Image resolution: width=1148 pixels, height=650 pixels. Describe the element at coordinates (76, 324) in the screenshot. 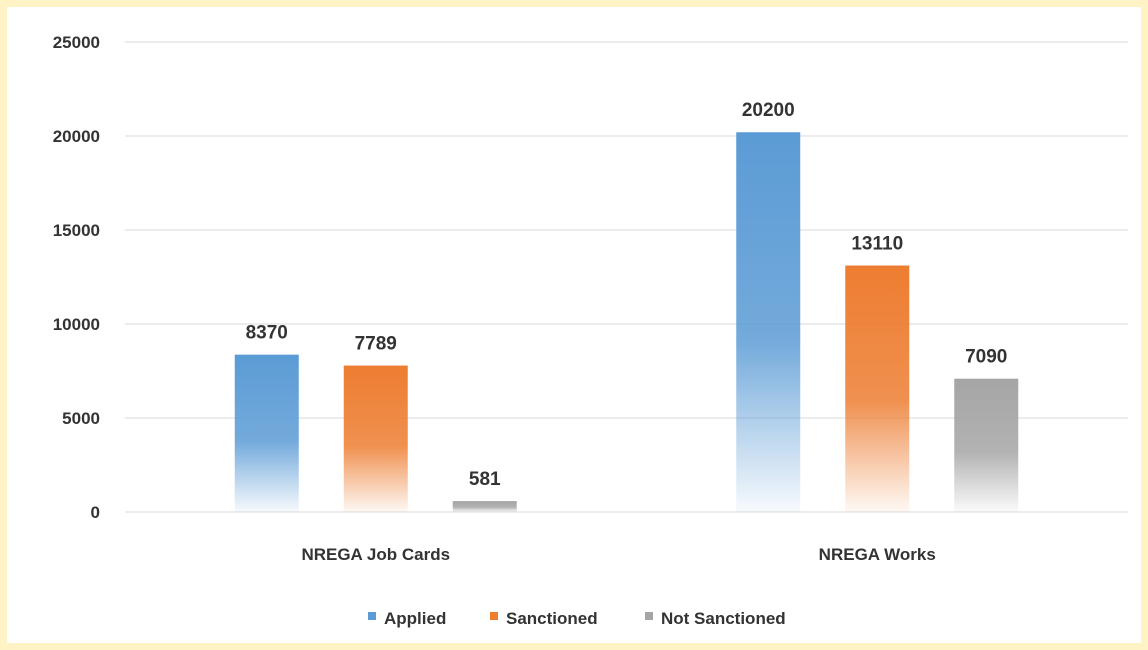

I see `y-tick-label: 10000` at that location.